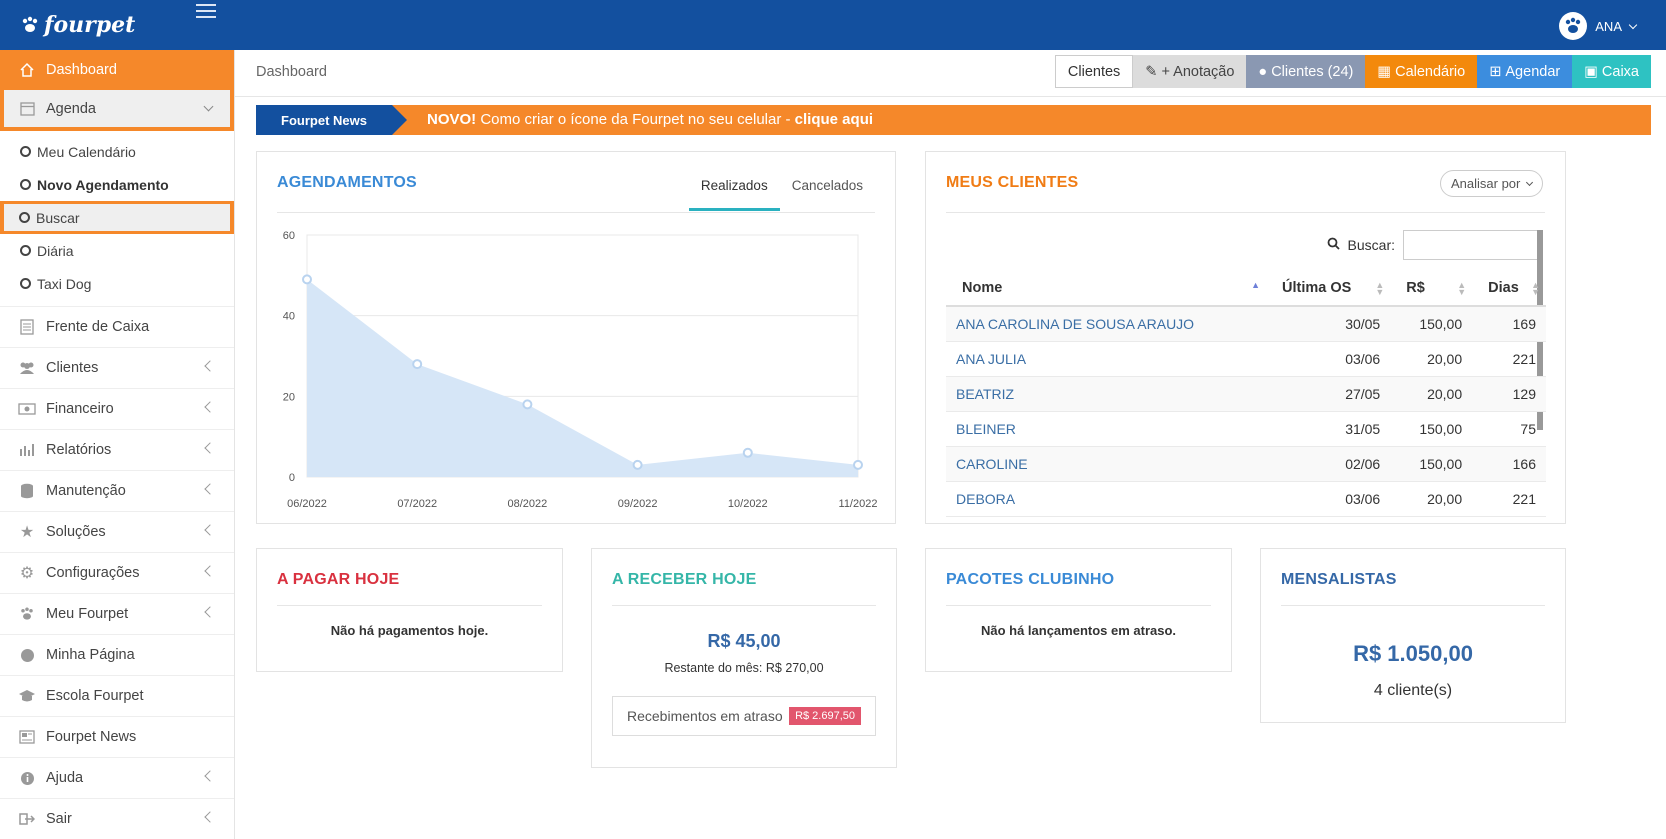  What do you see at coordinates (307, 279) in the screenshot?
I see `data-point` at bounding box center [307, 279].